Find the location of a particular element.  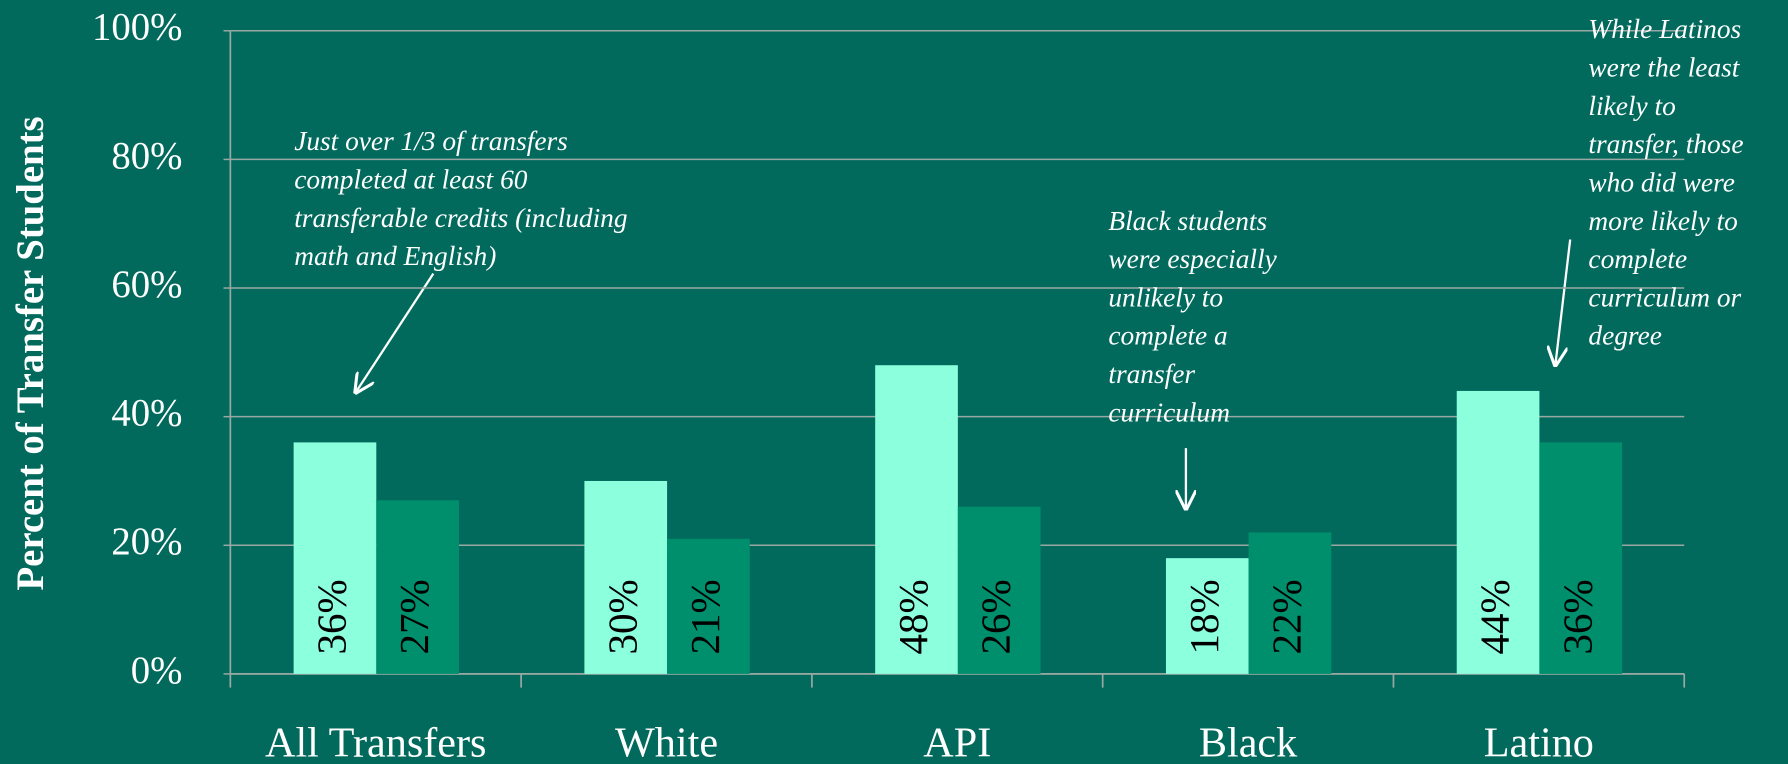

x-tick-label: Black is located at coordinates (1248, 742).